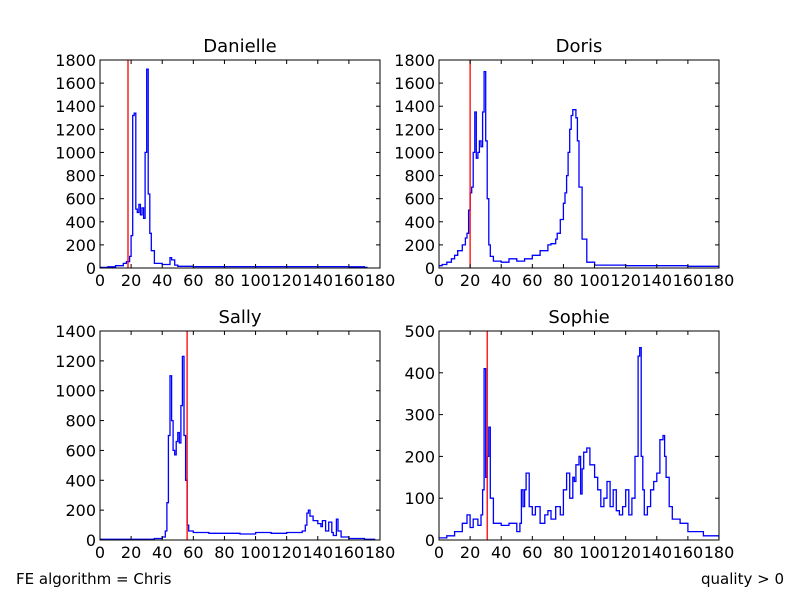 The height and width of the screenshot is (600, 800). I want to click on footer-right-text: quality > 0, so click(742, 579).